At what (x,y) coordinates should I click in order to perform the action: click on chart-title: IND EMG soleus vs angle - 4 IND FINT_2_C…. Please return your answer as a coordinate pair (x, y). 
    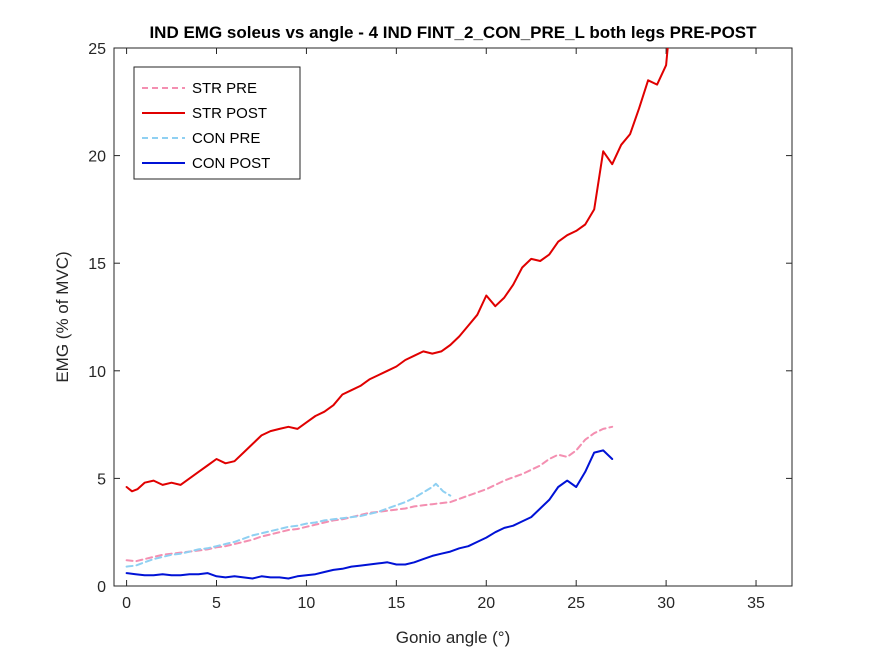
    Looking at the image, I should click on (453, 32).